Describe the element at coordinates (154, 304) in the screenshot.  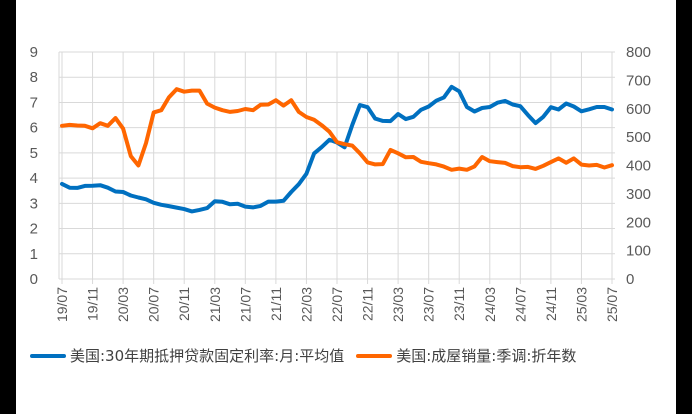
I see `x-tick-label: 20/07` at that location.